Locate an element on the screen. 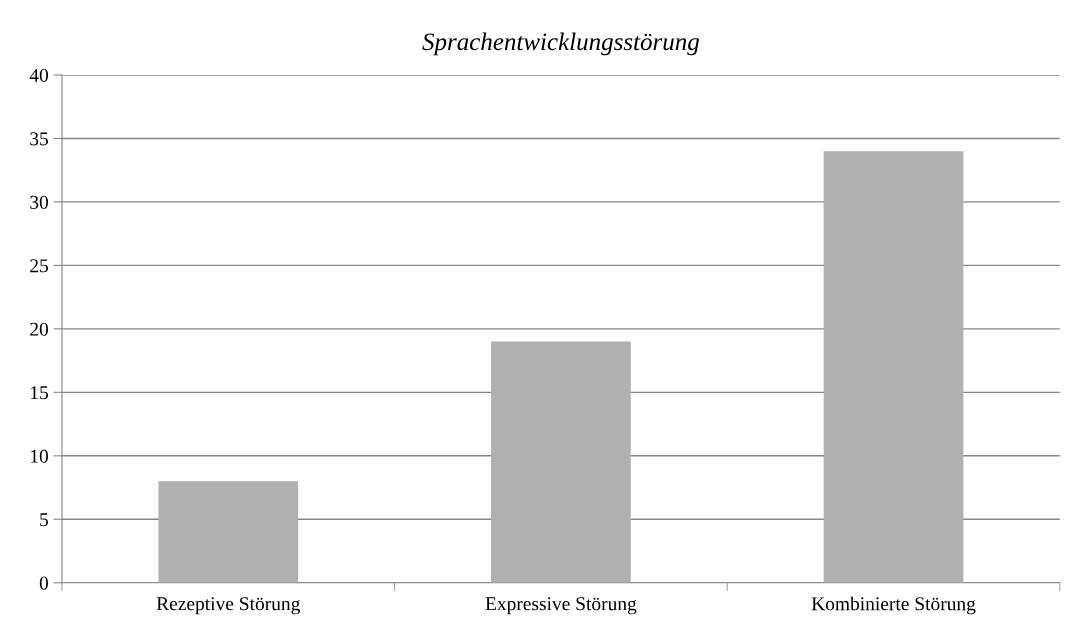 This screenshot has width=1087, height=630. y-tick-label: 15 is located at coordinates (40, 393).